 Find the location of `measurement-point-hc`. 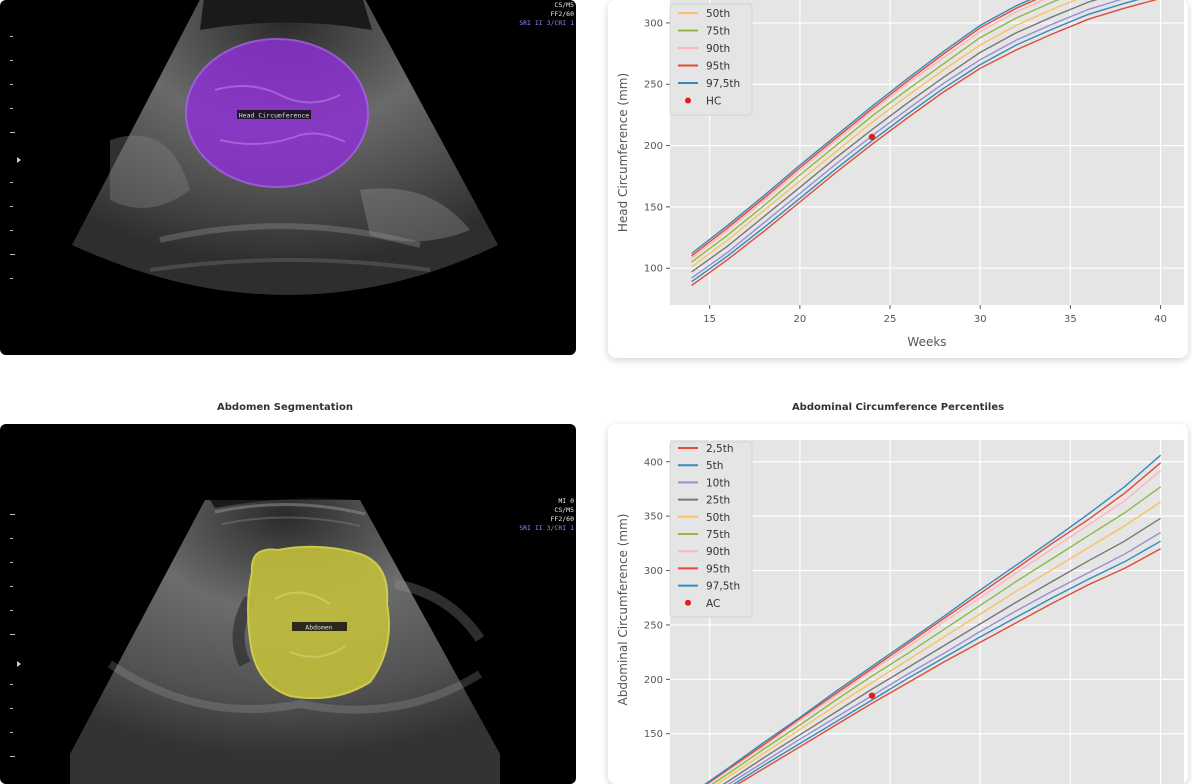

measurement-point-hc is located at coordinates (872, 137).